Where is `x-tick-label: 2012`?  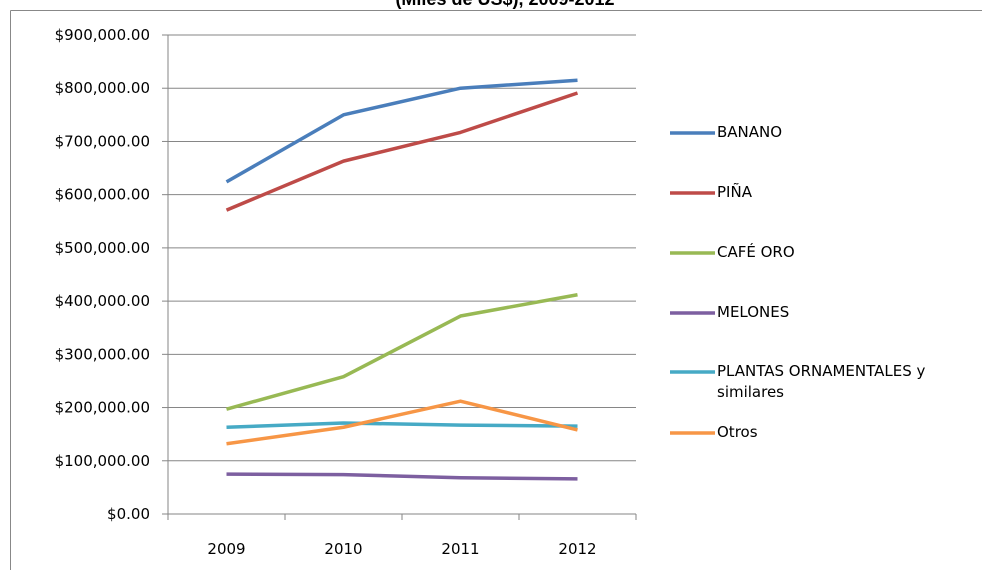
x-tick-label: 2012 is located at coordinates (577, 549).